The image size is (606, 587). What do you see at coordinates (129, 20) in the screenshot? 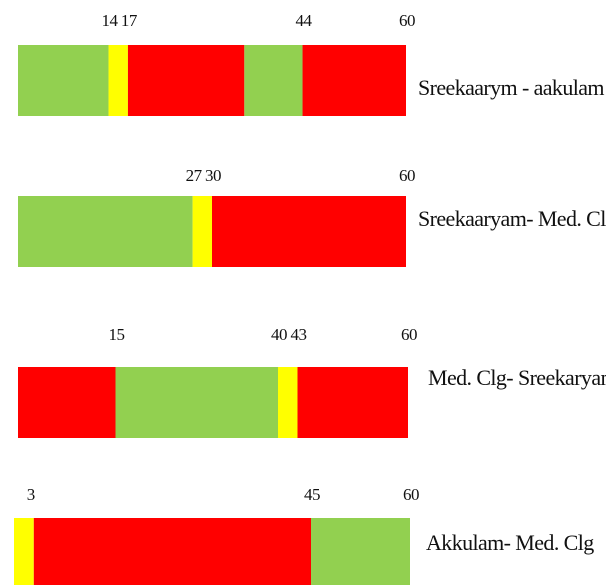
I see `tick-label: 17` at bounding box center [129, 20].